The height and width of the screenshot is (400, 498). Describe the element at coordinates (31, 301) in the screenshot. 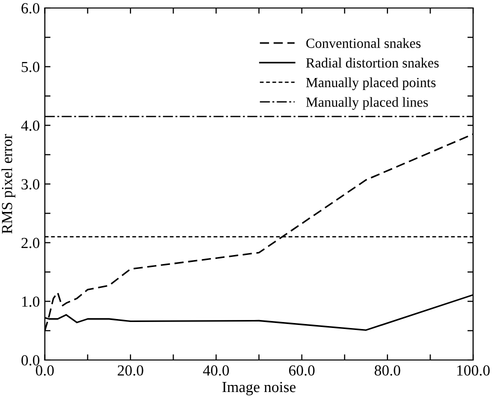

I see `y-tick-label: 1.0` at that location.